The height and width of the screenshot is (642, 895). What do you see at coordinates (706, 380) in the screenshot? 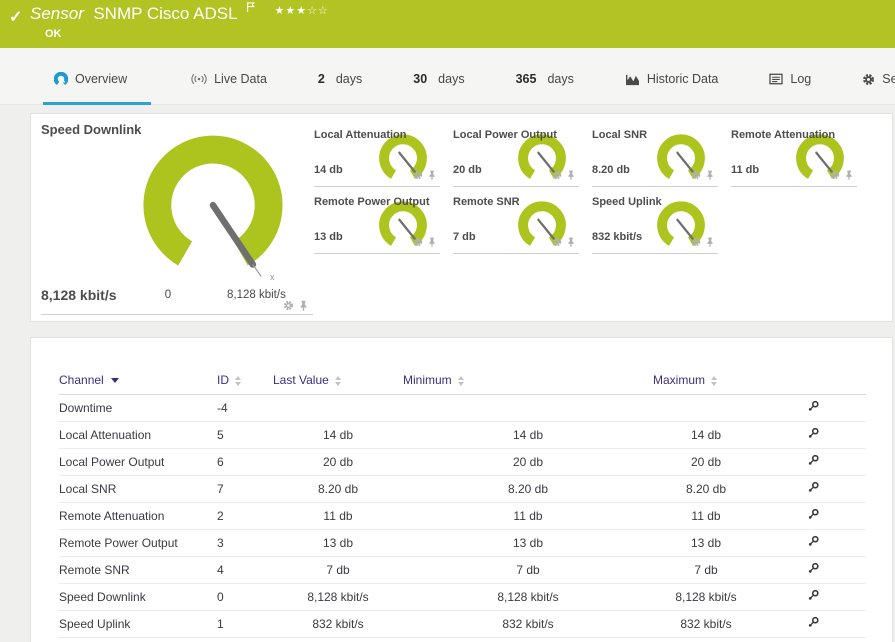
I see `column-header-maximum: Maximum` at bounding box center [706, 380].